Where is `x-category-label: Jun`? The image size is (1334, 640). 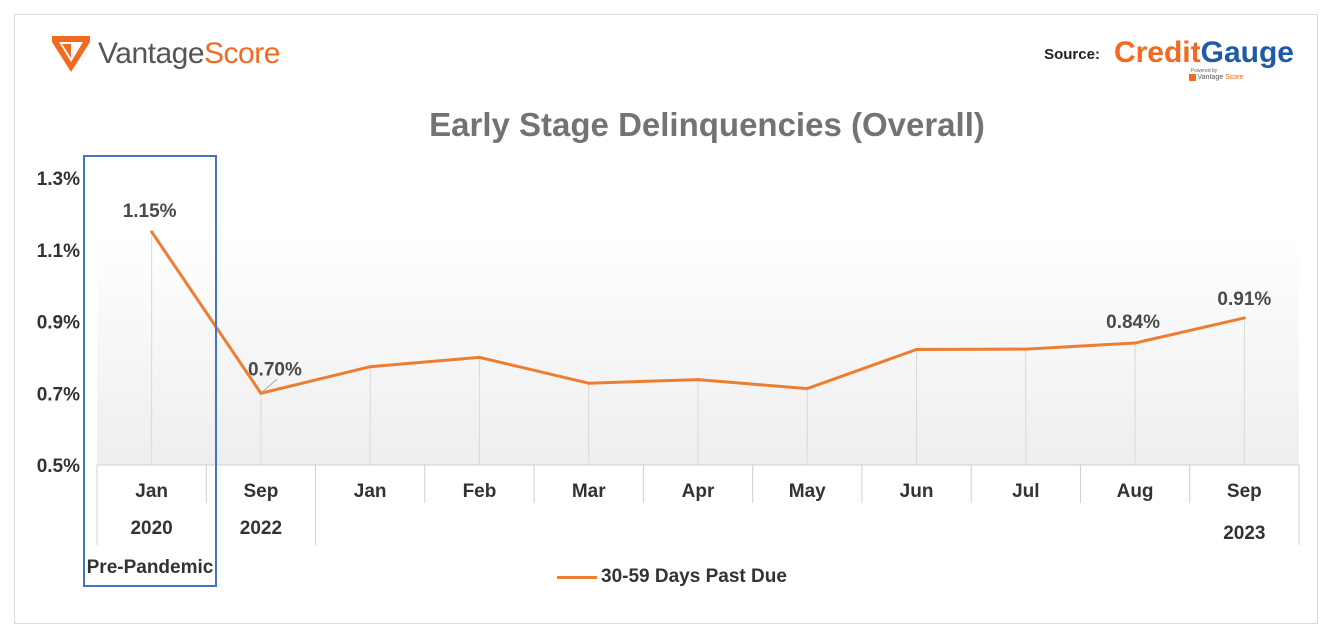 x-category-label: Jun is located at coordinates (917, 491).